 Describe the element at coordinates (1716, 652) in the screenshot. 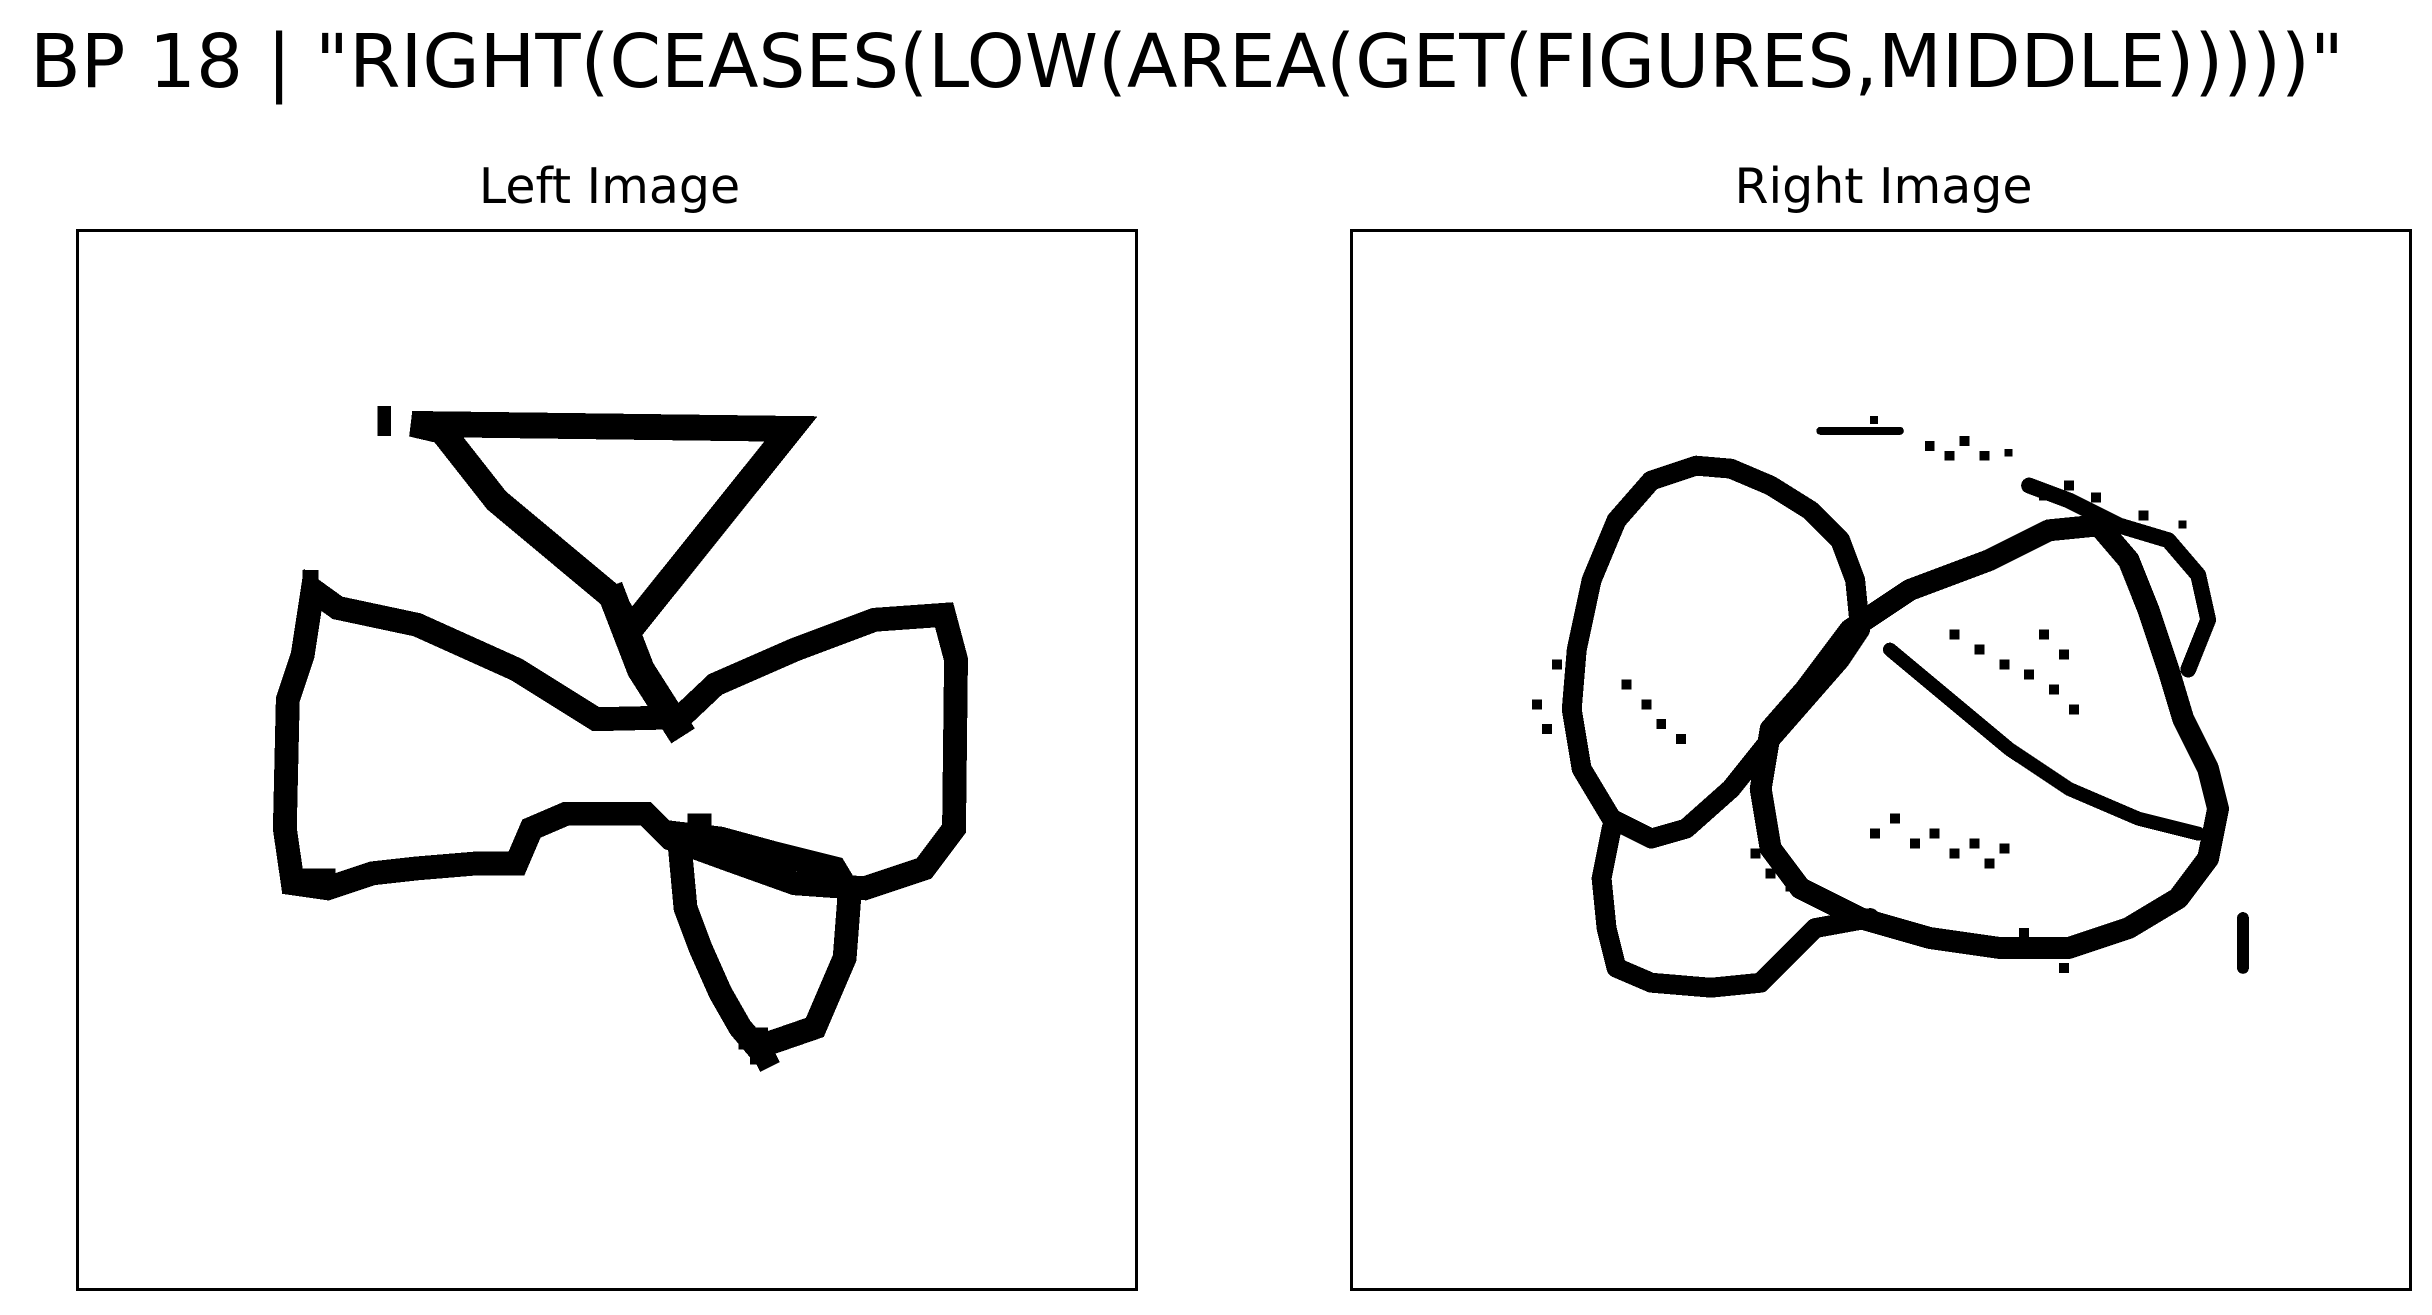

I see `right-left-loop-shape` at that location.